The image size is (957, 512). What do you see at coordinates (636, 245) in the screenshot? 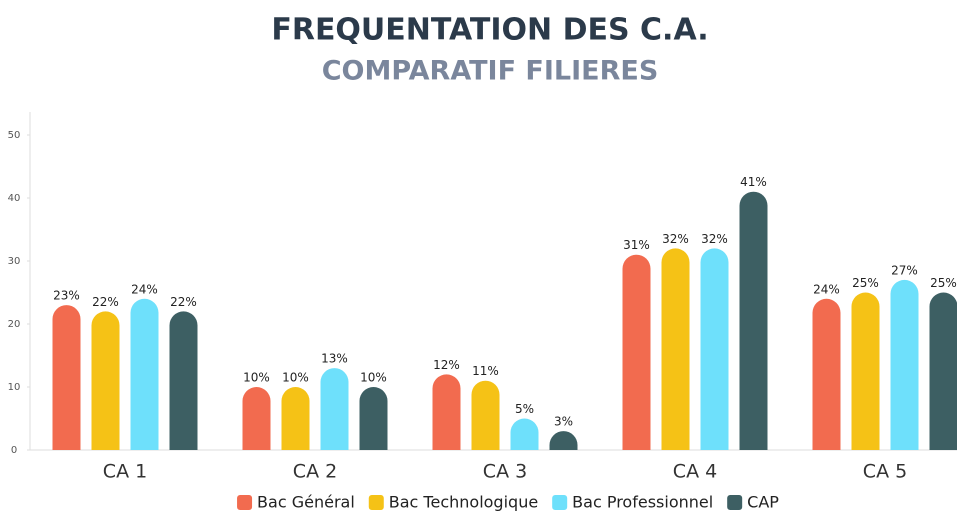
I see `value-label: 31%` at bounding box center [636, 245].